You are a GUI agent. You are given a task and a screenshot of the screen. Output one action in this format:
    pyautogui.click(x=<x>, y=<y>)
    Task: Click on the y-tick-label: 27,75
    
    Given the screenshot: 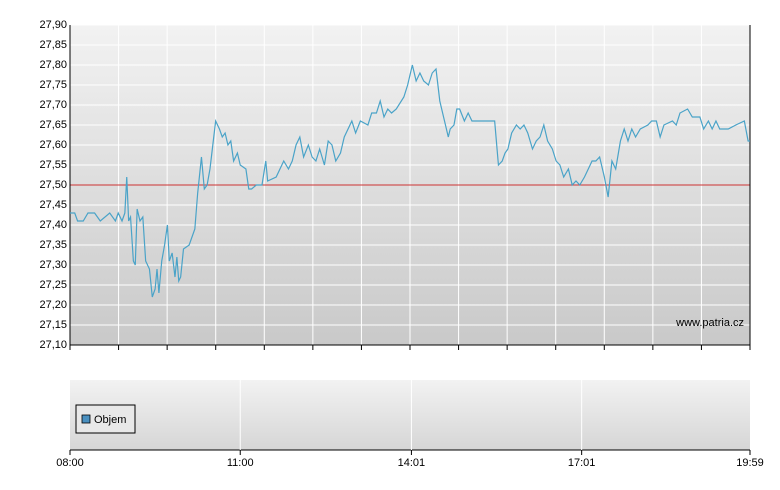 What is the action you would take?
    pyautogui.click(x=53, y=85)
    